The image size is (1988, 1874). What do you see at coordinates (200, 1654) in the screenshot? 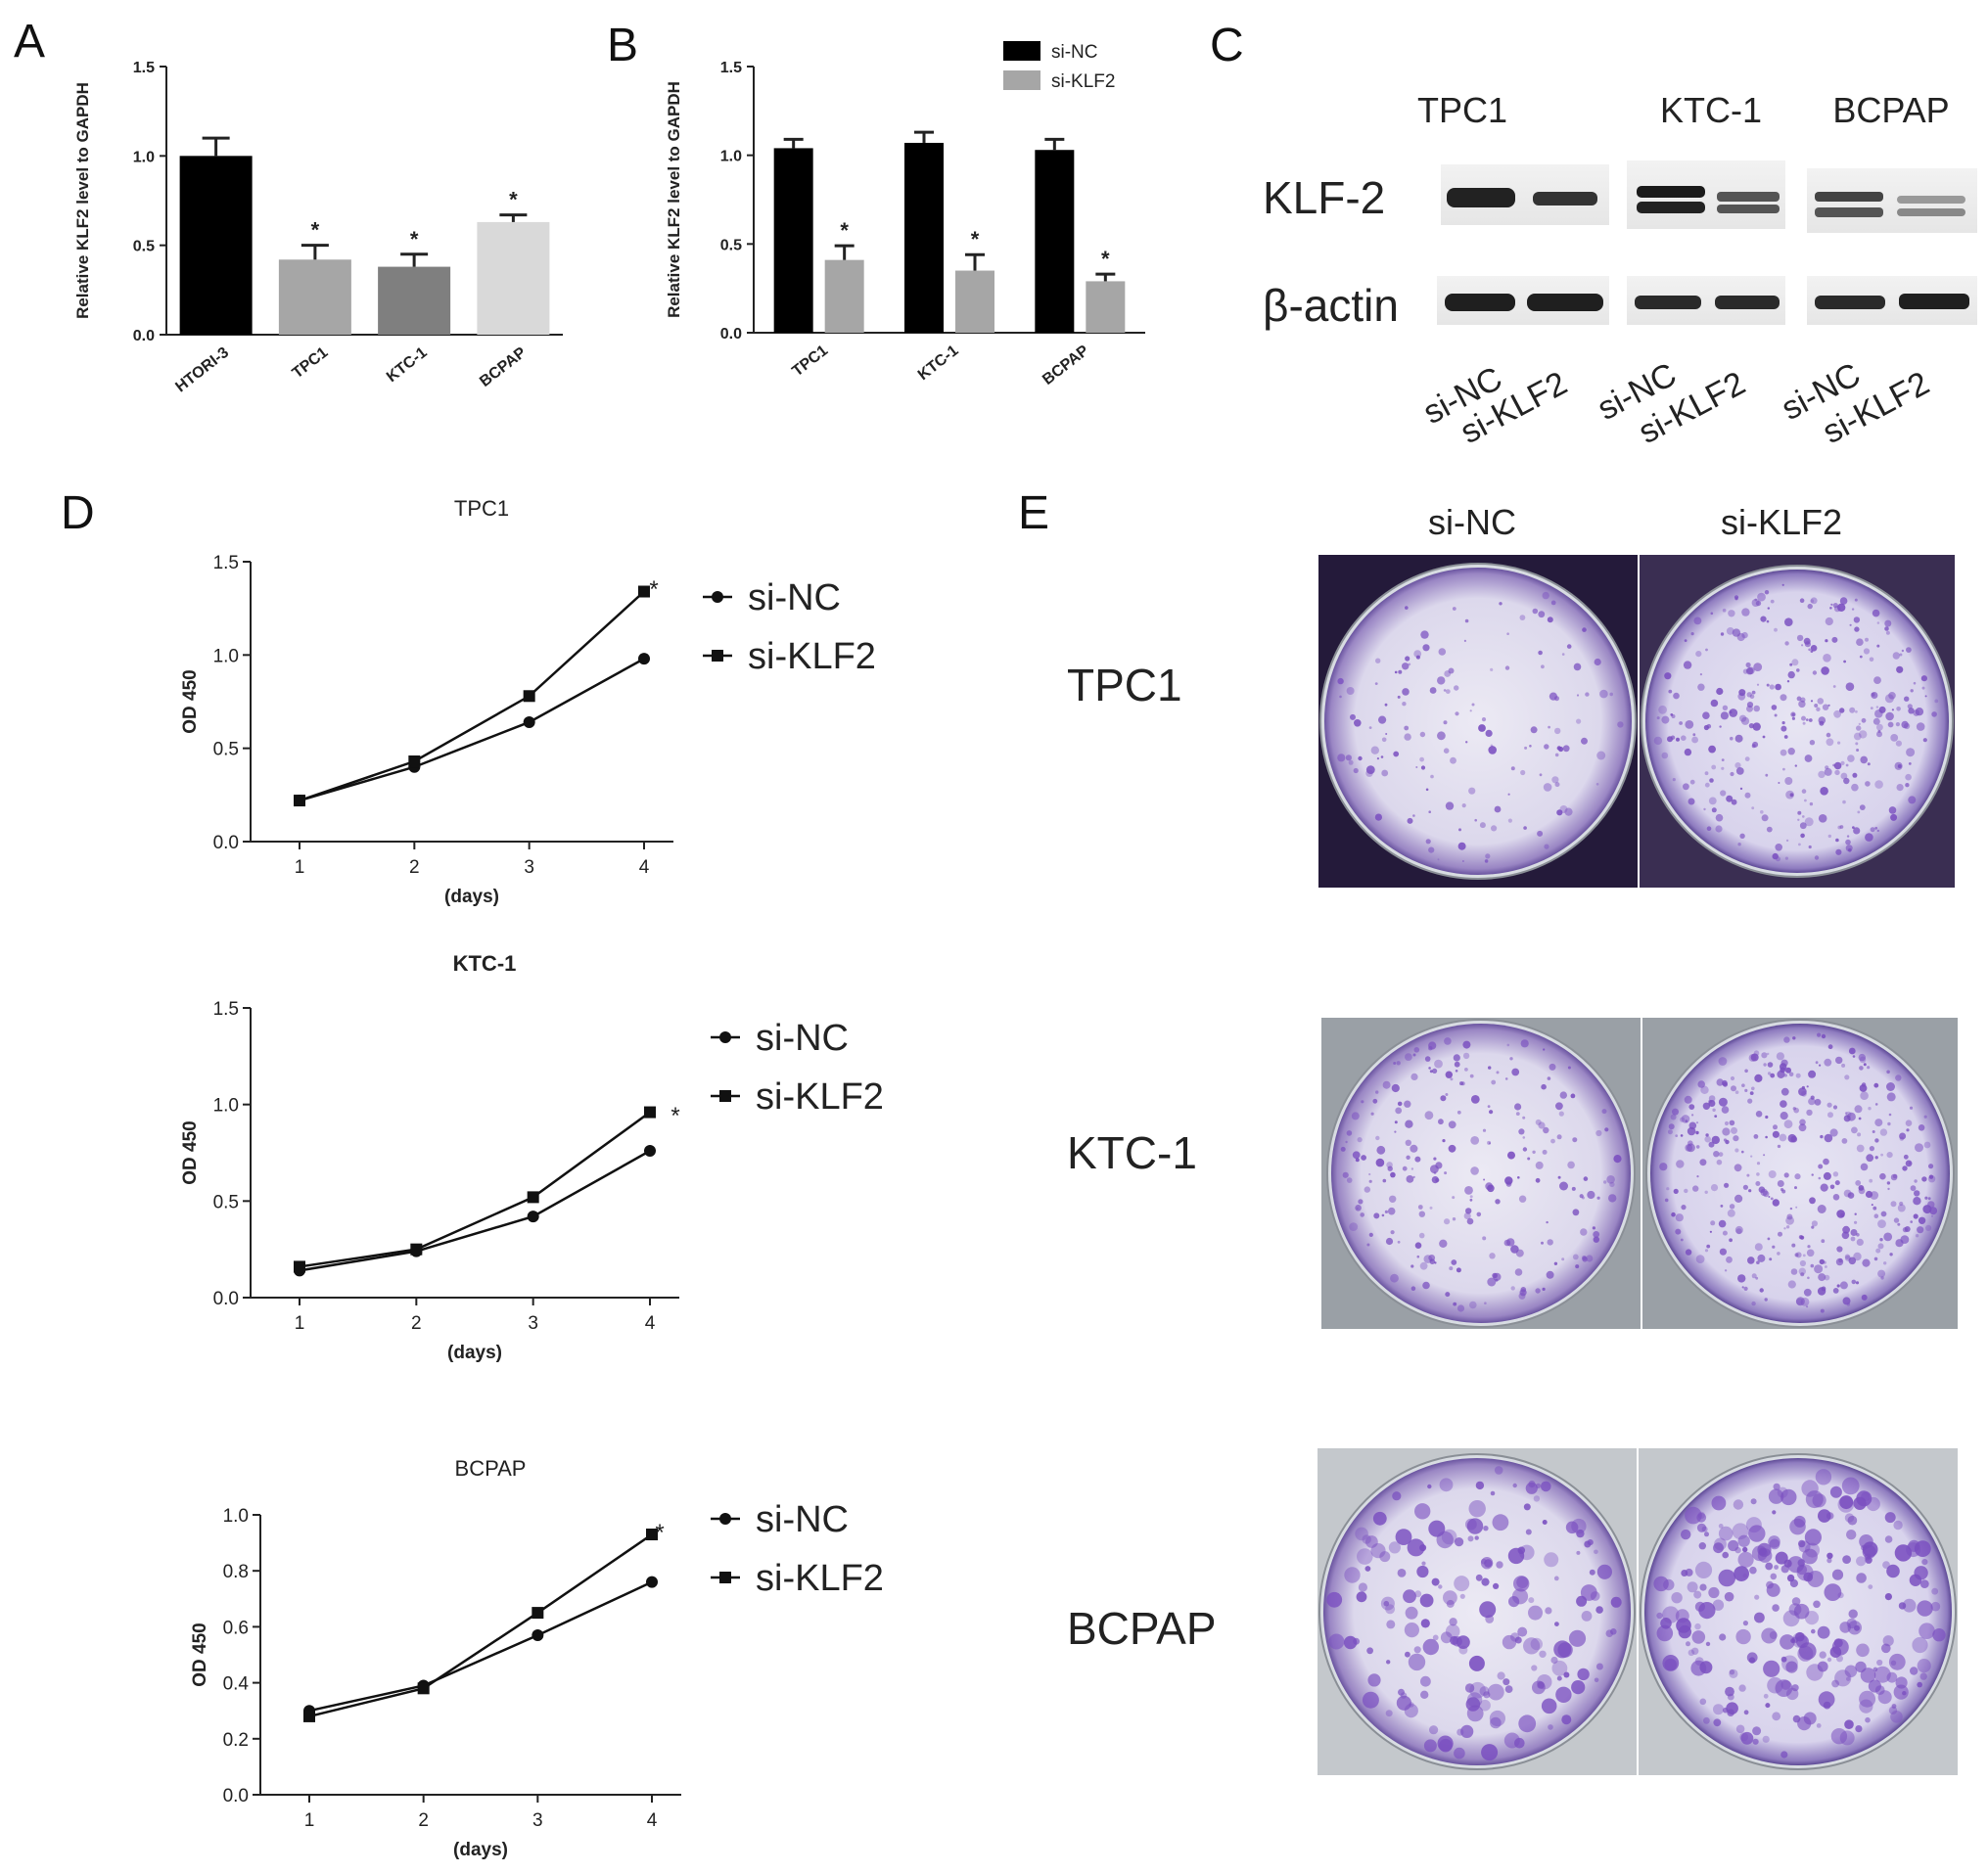
I see `y-axis-label: OD 450` at bounding box center [200, 1654].